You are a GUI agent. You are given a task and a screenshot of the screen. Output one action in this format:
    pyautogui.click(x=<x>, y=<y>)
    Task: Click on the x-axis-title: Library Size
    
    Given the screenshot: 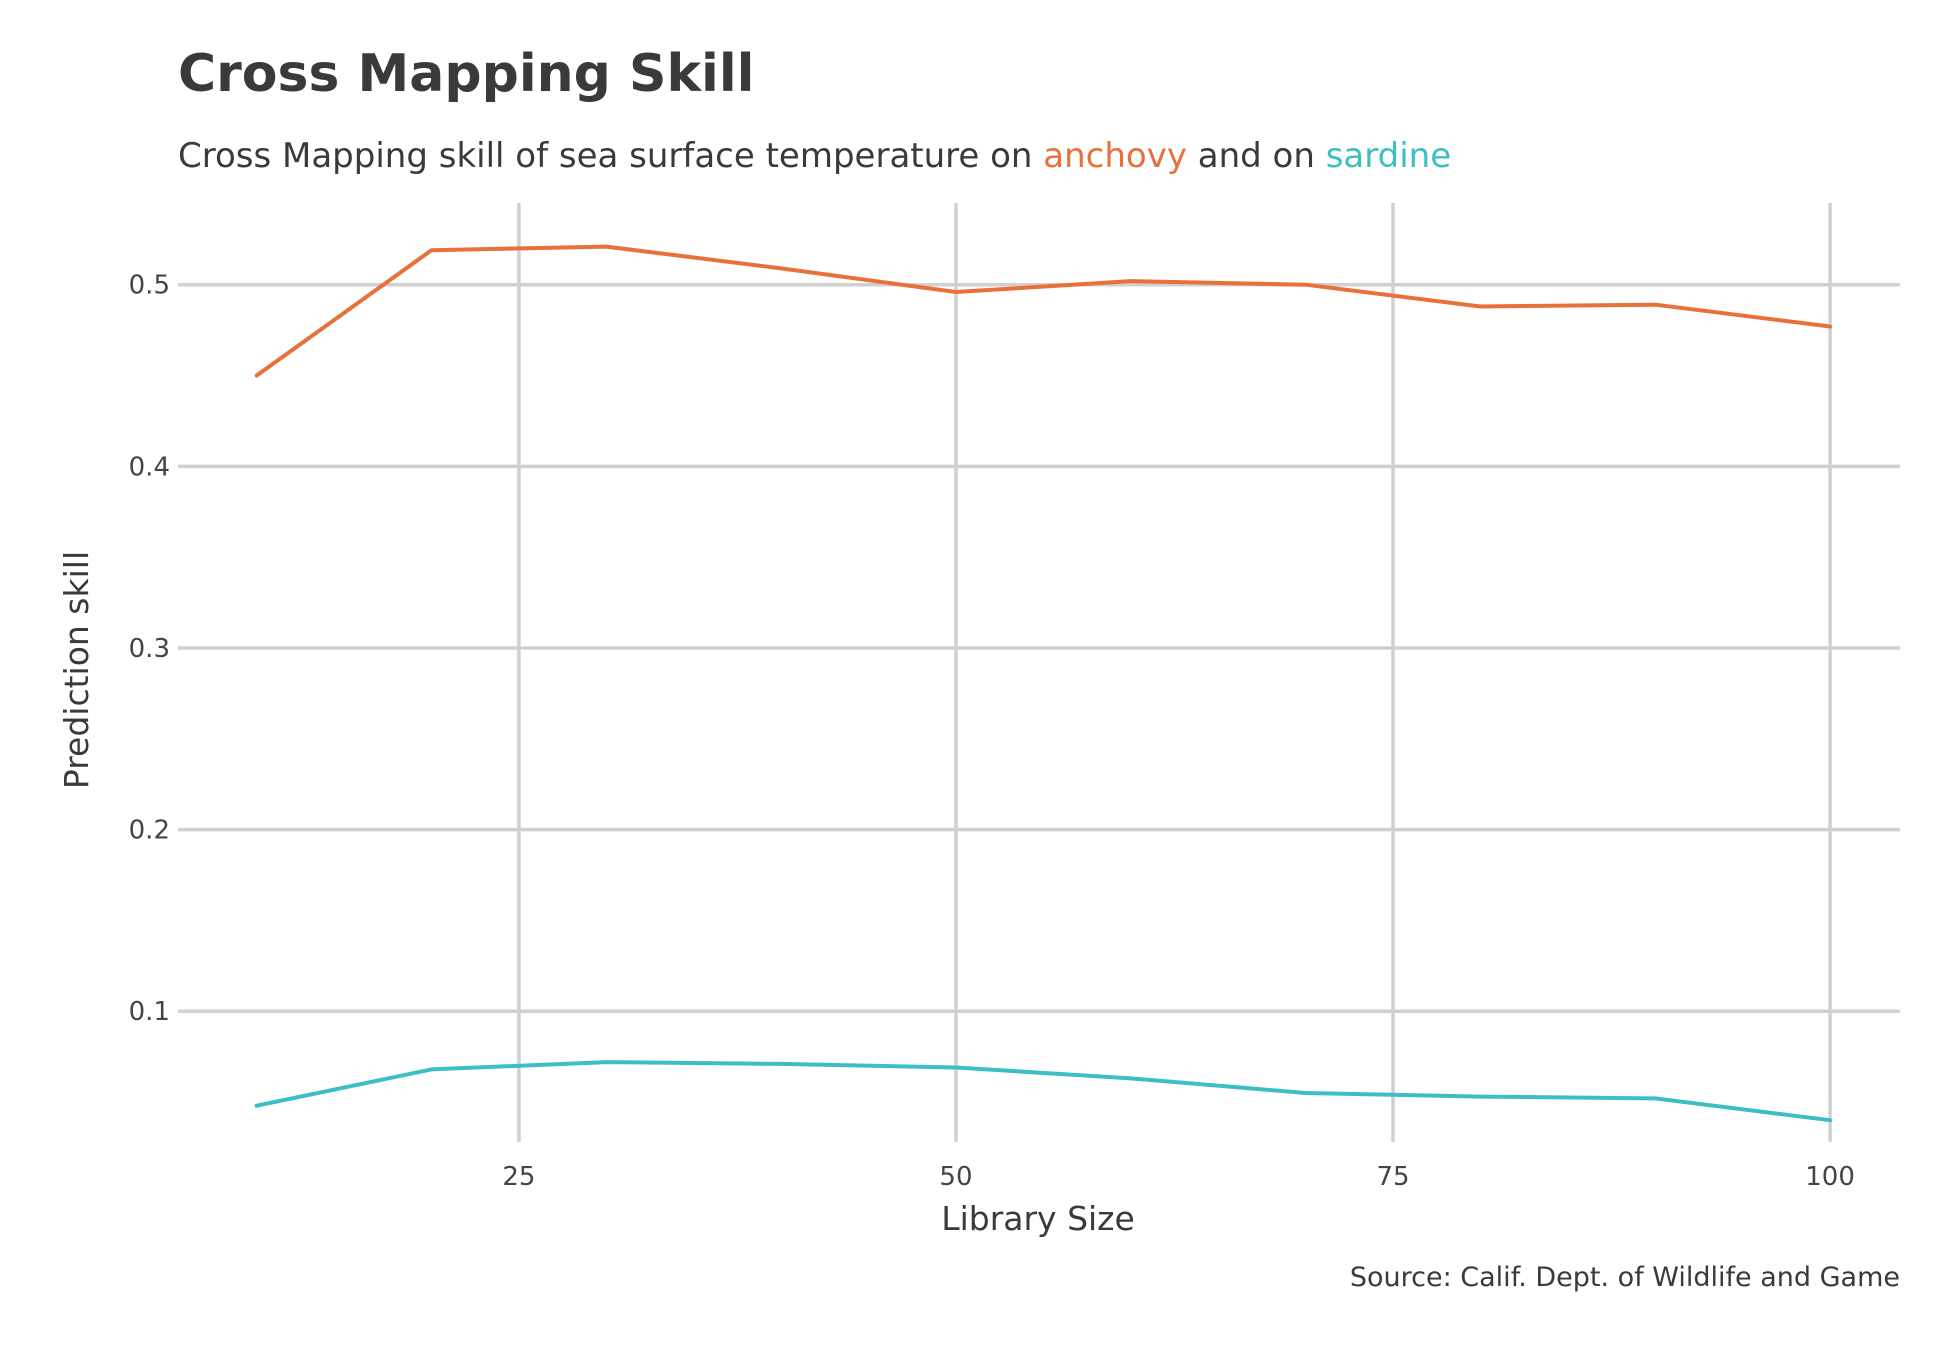 What is the action you would take?
    pyautogui.click(x=1038, y=1218)
    